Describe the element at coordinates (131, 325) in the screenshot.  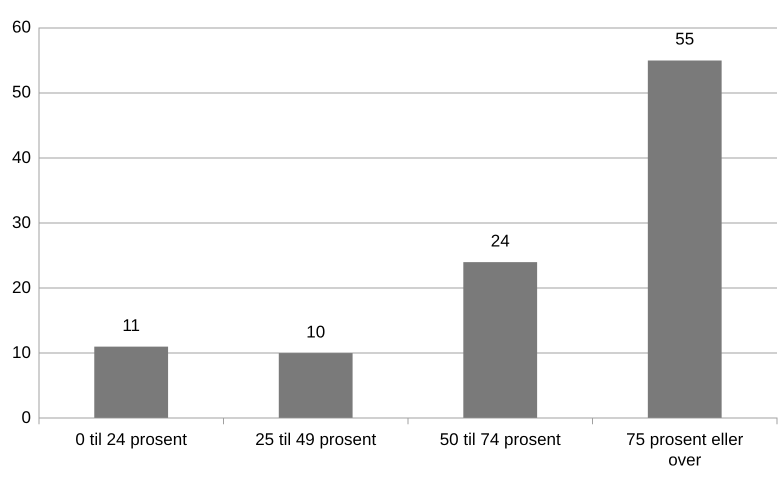
I see `data-label: 11` at that location.